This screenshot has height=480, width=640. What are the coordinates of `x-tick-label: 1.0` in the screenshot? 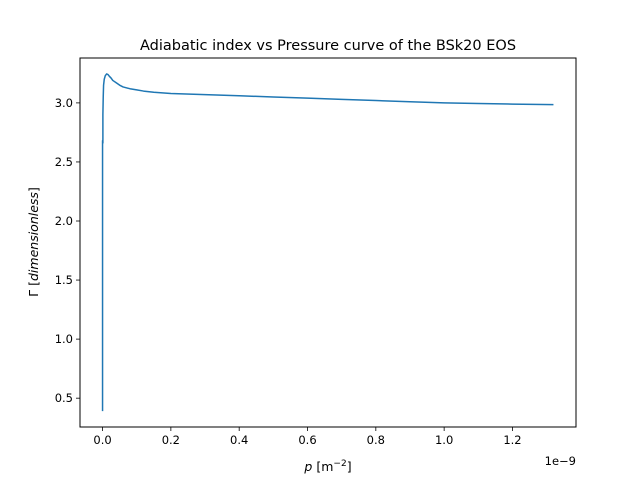 It's located at (444, 440).